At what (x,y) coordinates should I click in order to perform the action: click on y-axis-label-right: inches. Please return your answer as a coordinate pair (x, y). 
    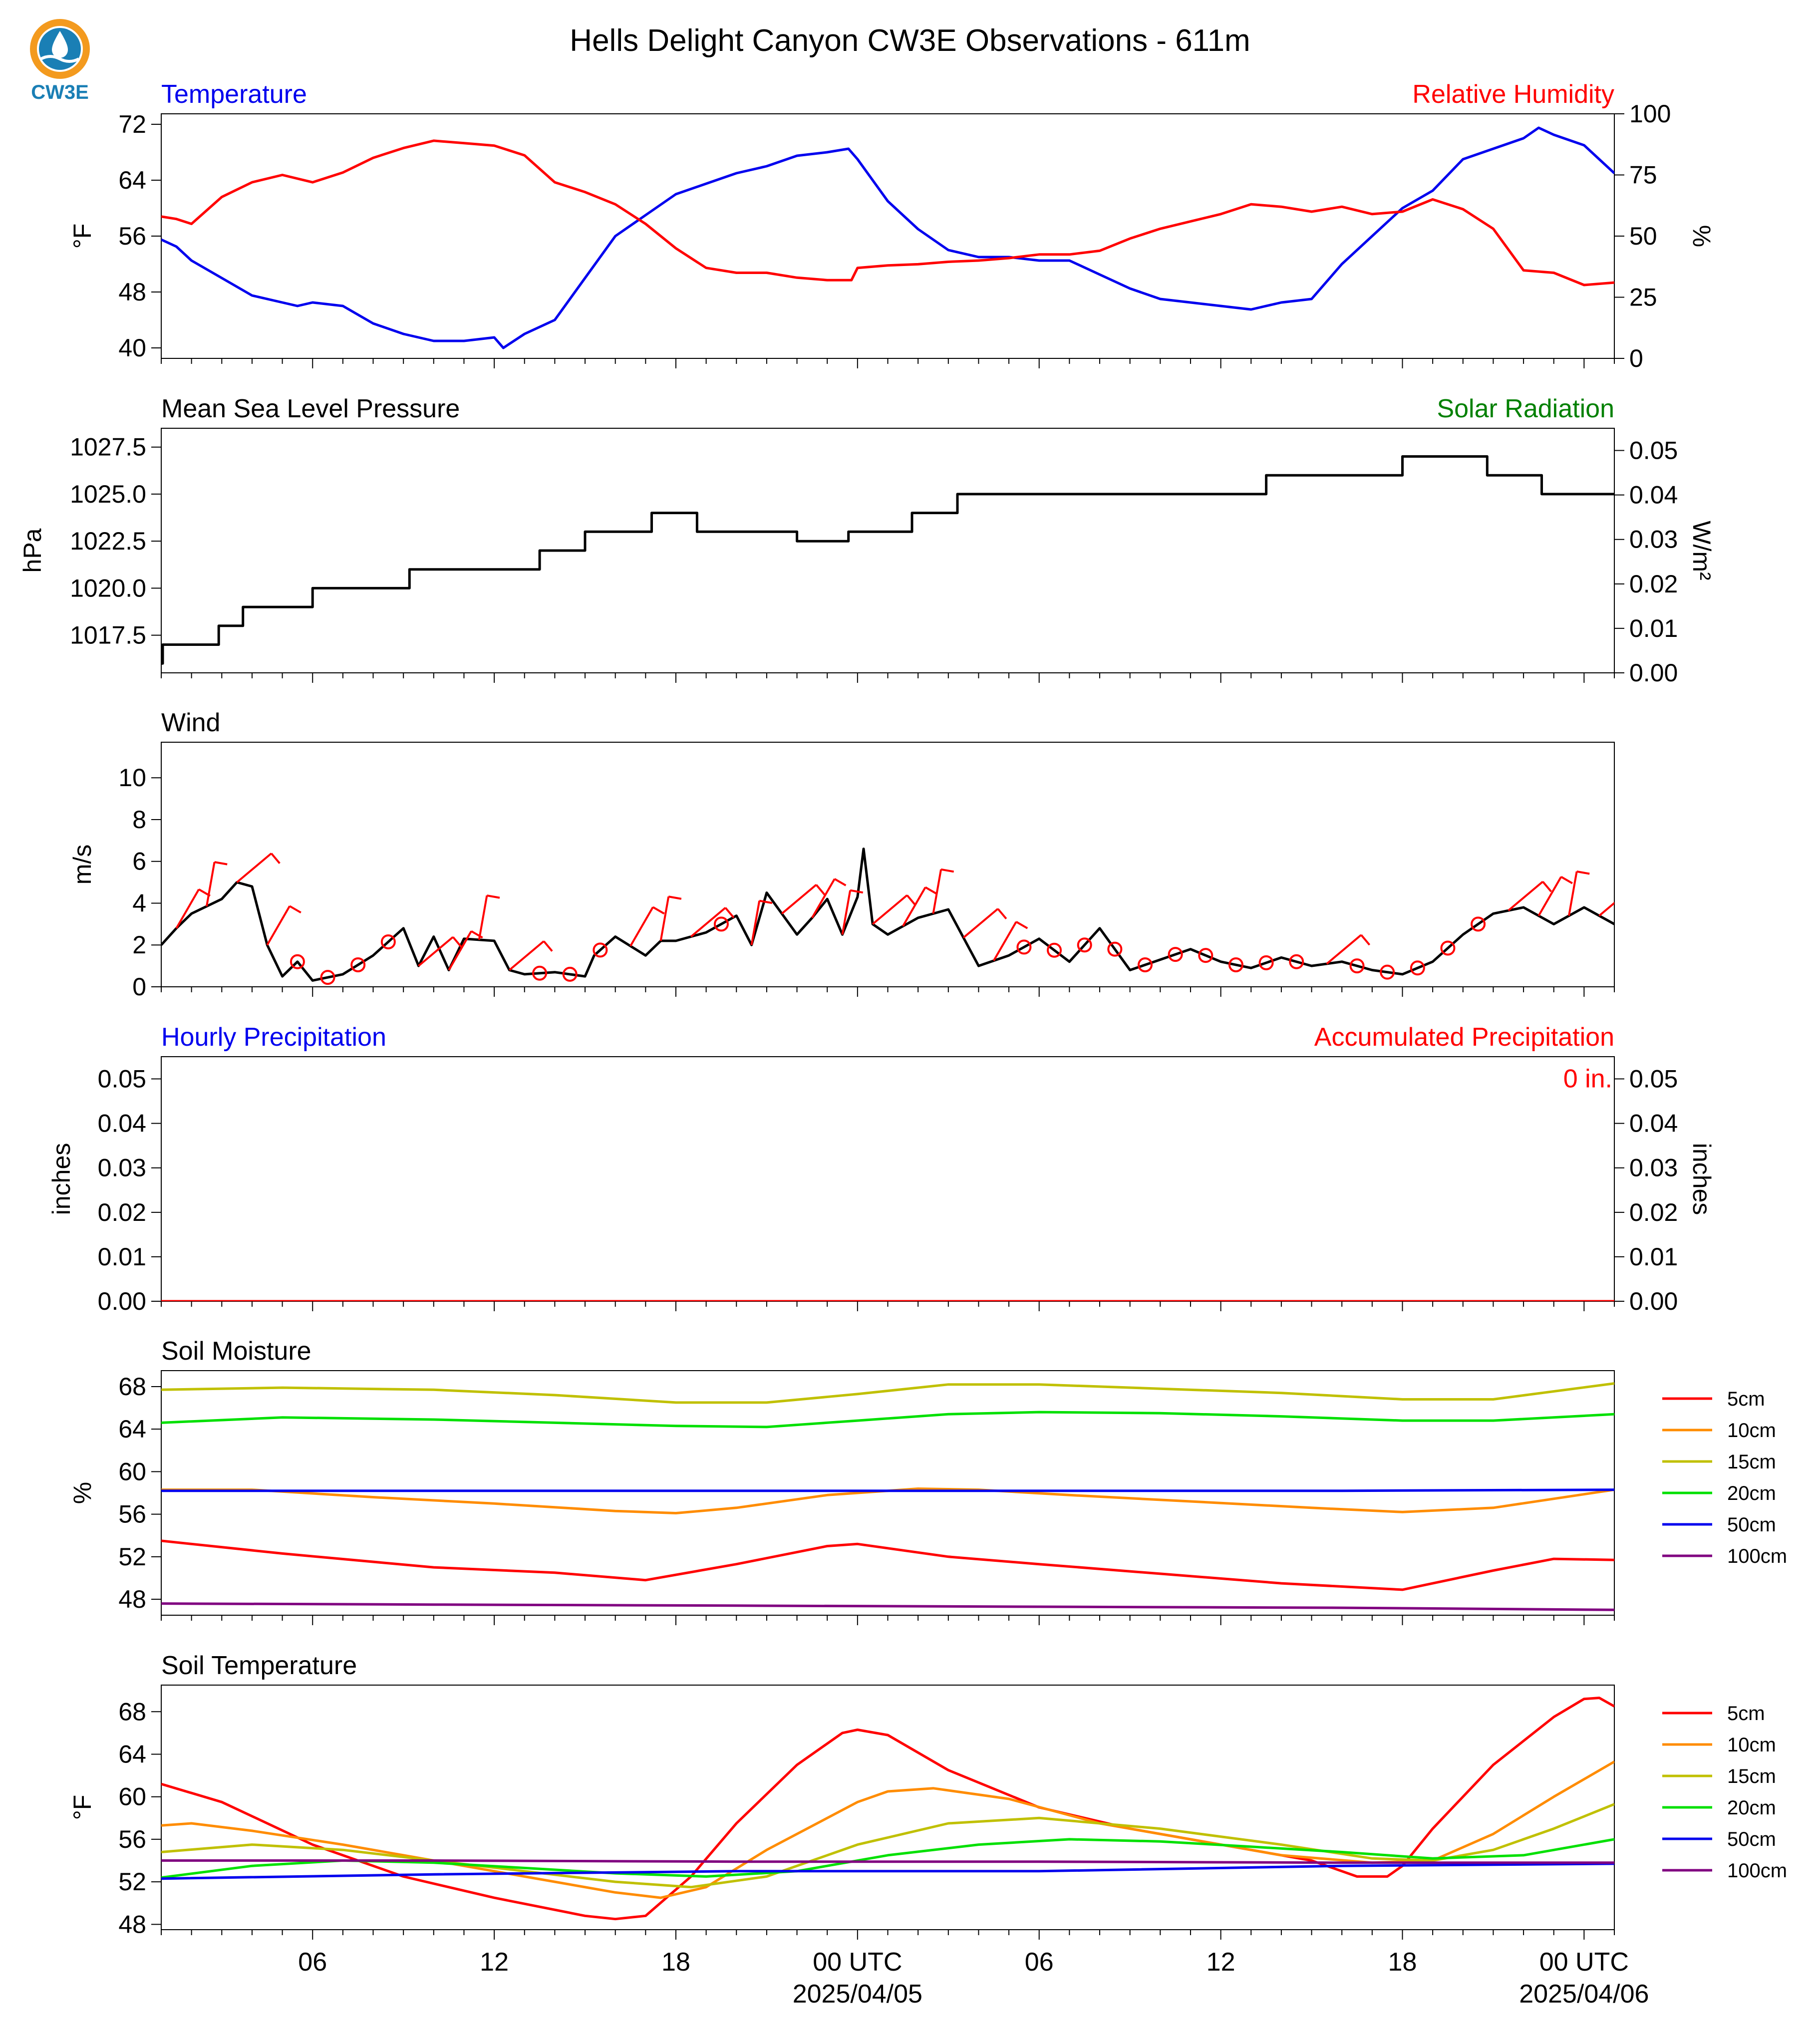
    Looking at the image, I should click on (1702, 1179).